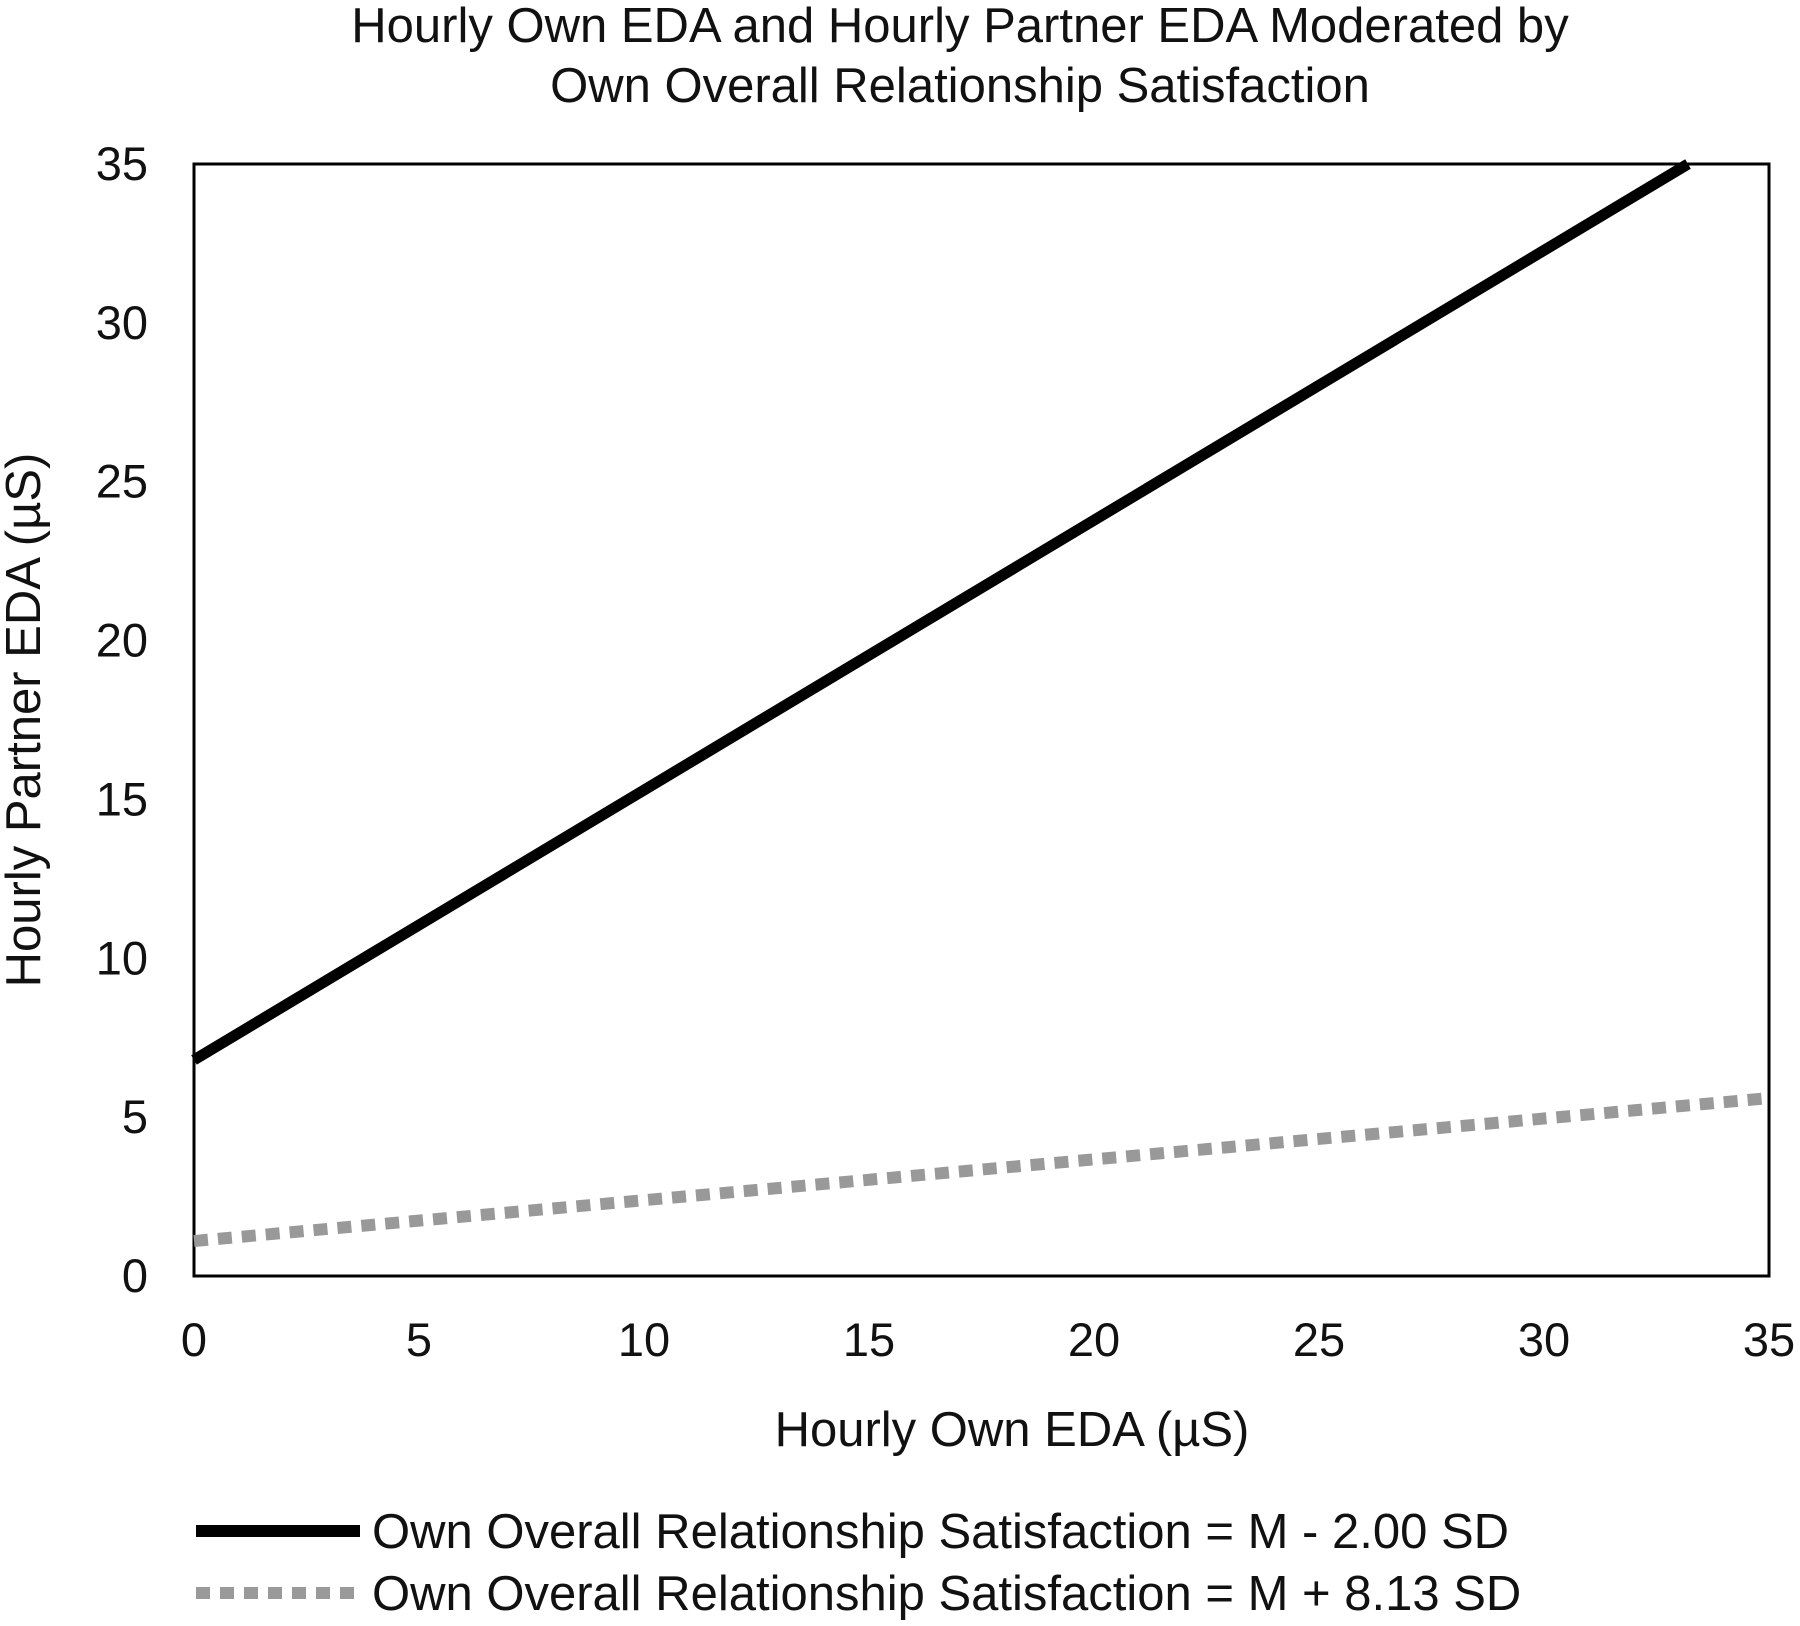  What do you see at coordinates (419, 1339) in the screenshot?
I see `x-tick-label: 5` at bounding box center [419, 1339].